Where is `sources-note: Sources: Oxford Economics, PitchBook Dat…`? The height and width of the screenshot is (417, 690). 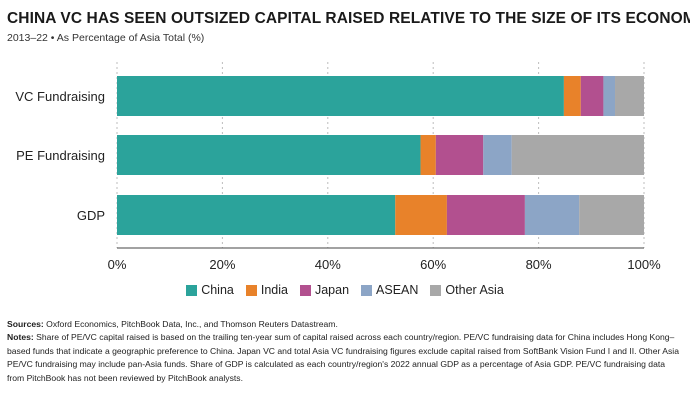 sources-note: Sources: Oxford Economics, PitchBook Dat… is located at coordinates (345, 324).